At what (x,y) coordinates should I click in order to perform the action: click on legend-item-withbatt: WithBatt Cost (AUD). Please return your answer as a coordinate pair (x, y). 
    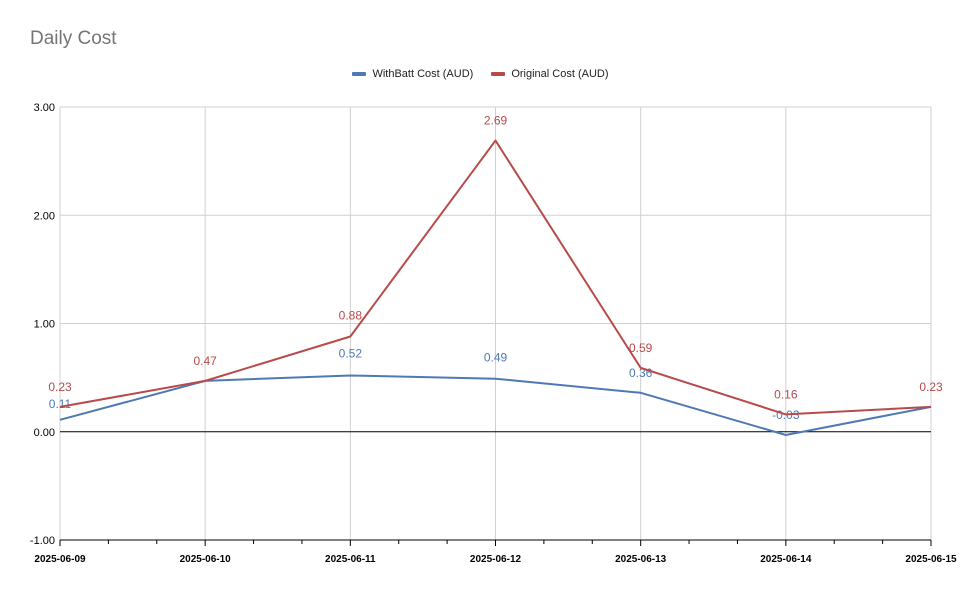
    Looking at the image, I should click on (412, 74).